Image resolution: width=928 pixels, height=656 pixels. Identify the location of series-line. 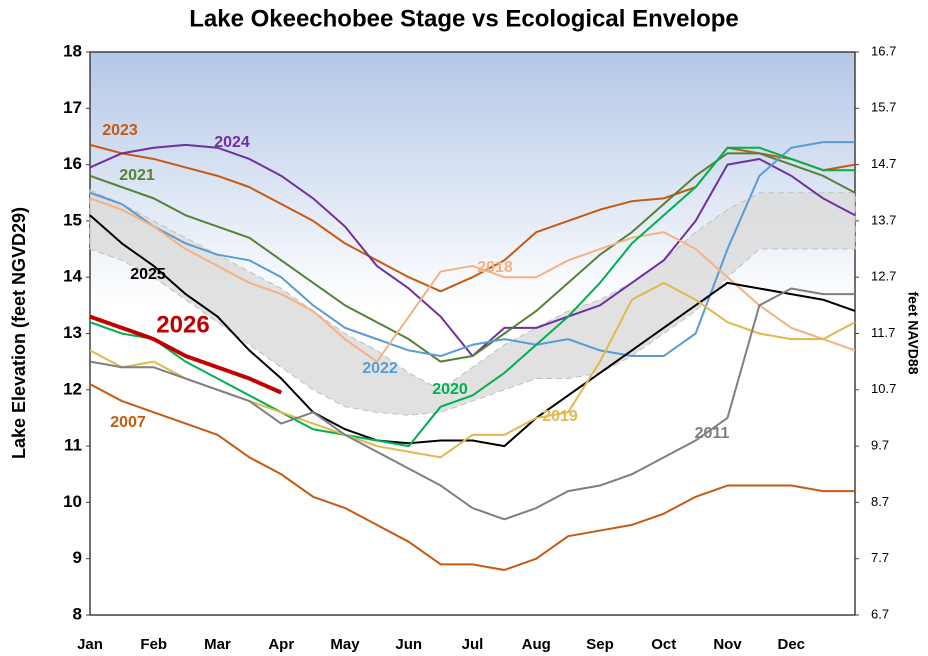
(186, 354).